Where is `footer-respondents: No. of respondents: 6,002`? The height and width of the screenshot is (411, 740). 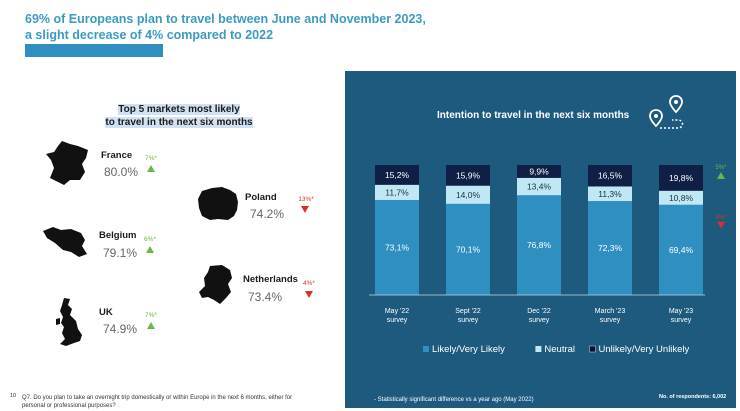 footer-respondents: No. of respondents: 6,002 is located at coordinates (693, 397).